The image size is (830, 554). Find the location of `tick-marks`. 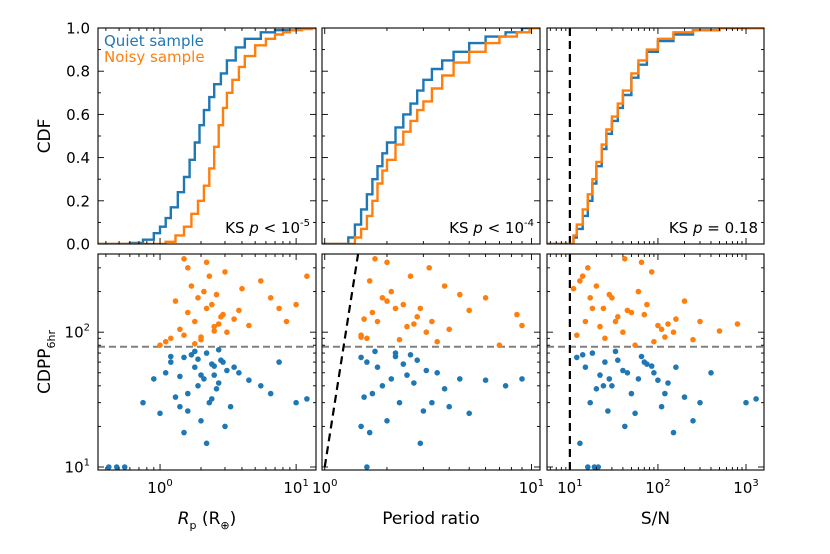

tick-marks is located at coordinates (655, 136).